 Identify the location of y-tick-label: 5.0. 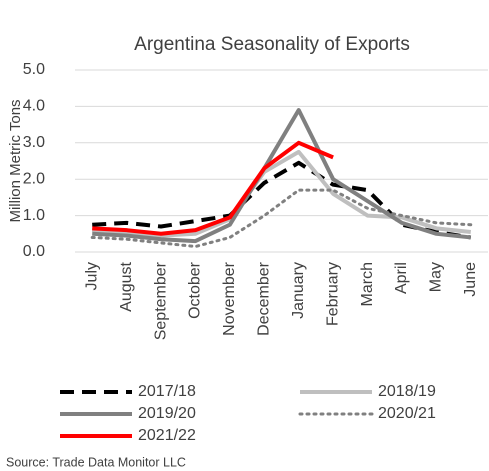
(34, 69).